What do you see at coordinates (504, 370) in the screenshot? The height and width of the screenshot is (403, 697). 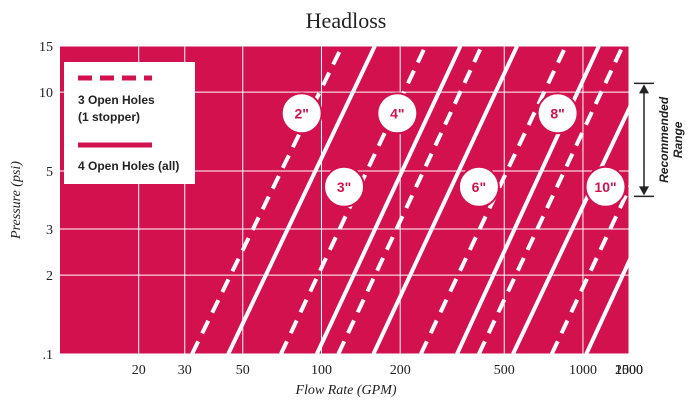 I see `x-tick-label-5: 500` at bounding box center [504, 370].